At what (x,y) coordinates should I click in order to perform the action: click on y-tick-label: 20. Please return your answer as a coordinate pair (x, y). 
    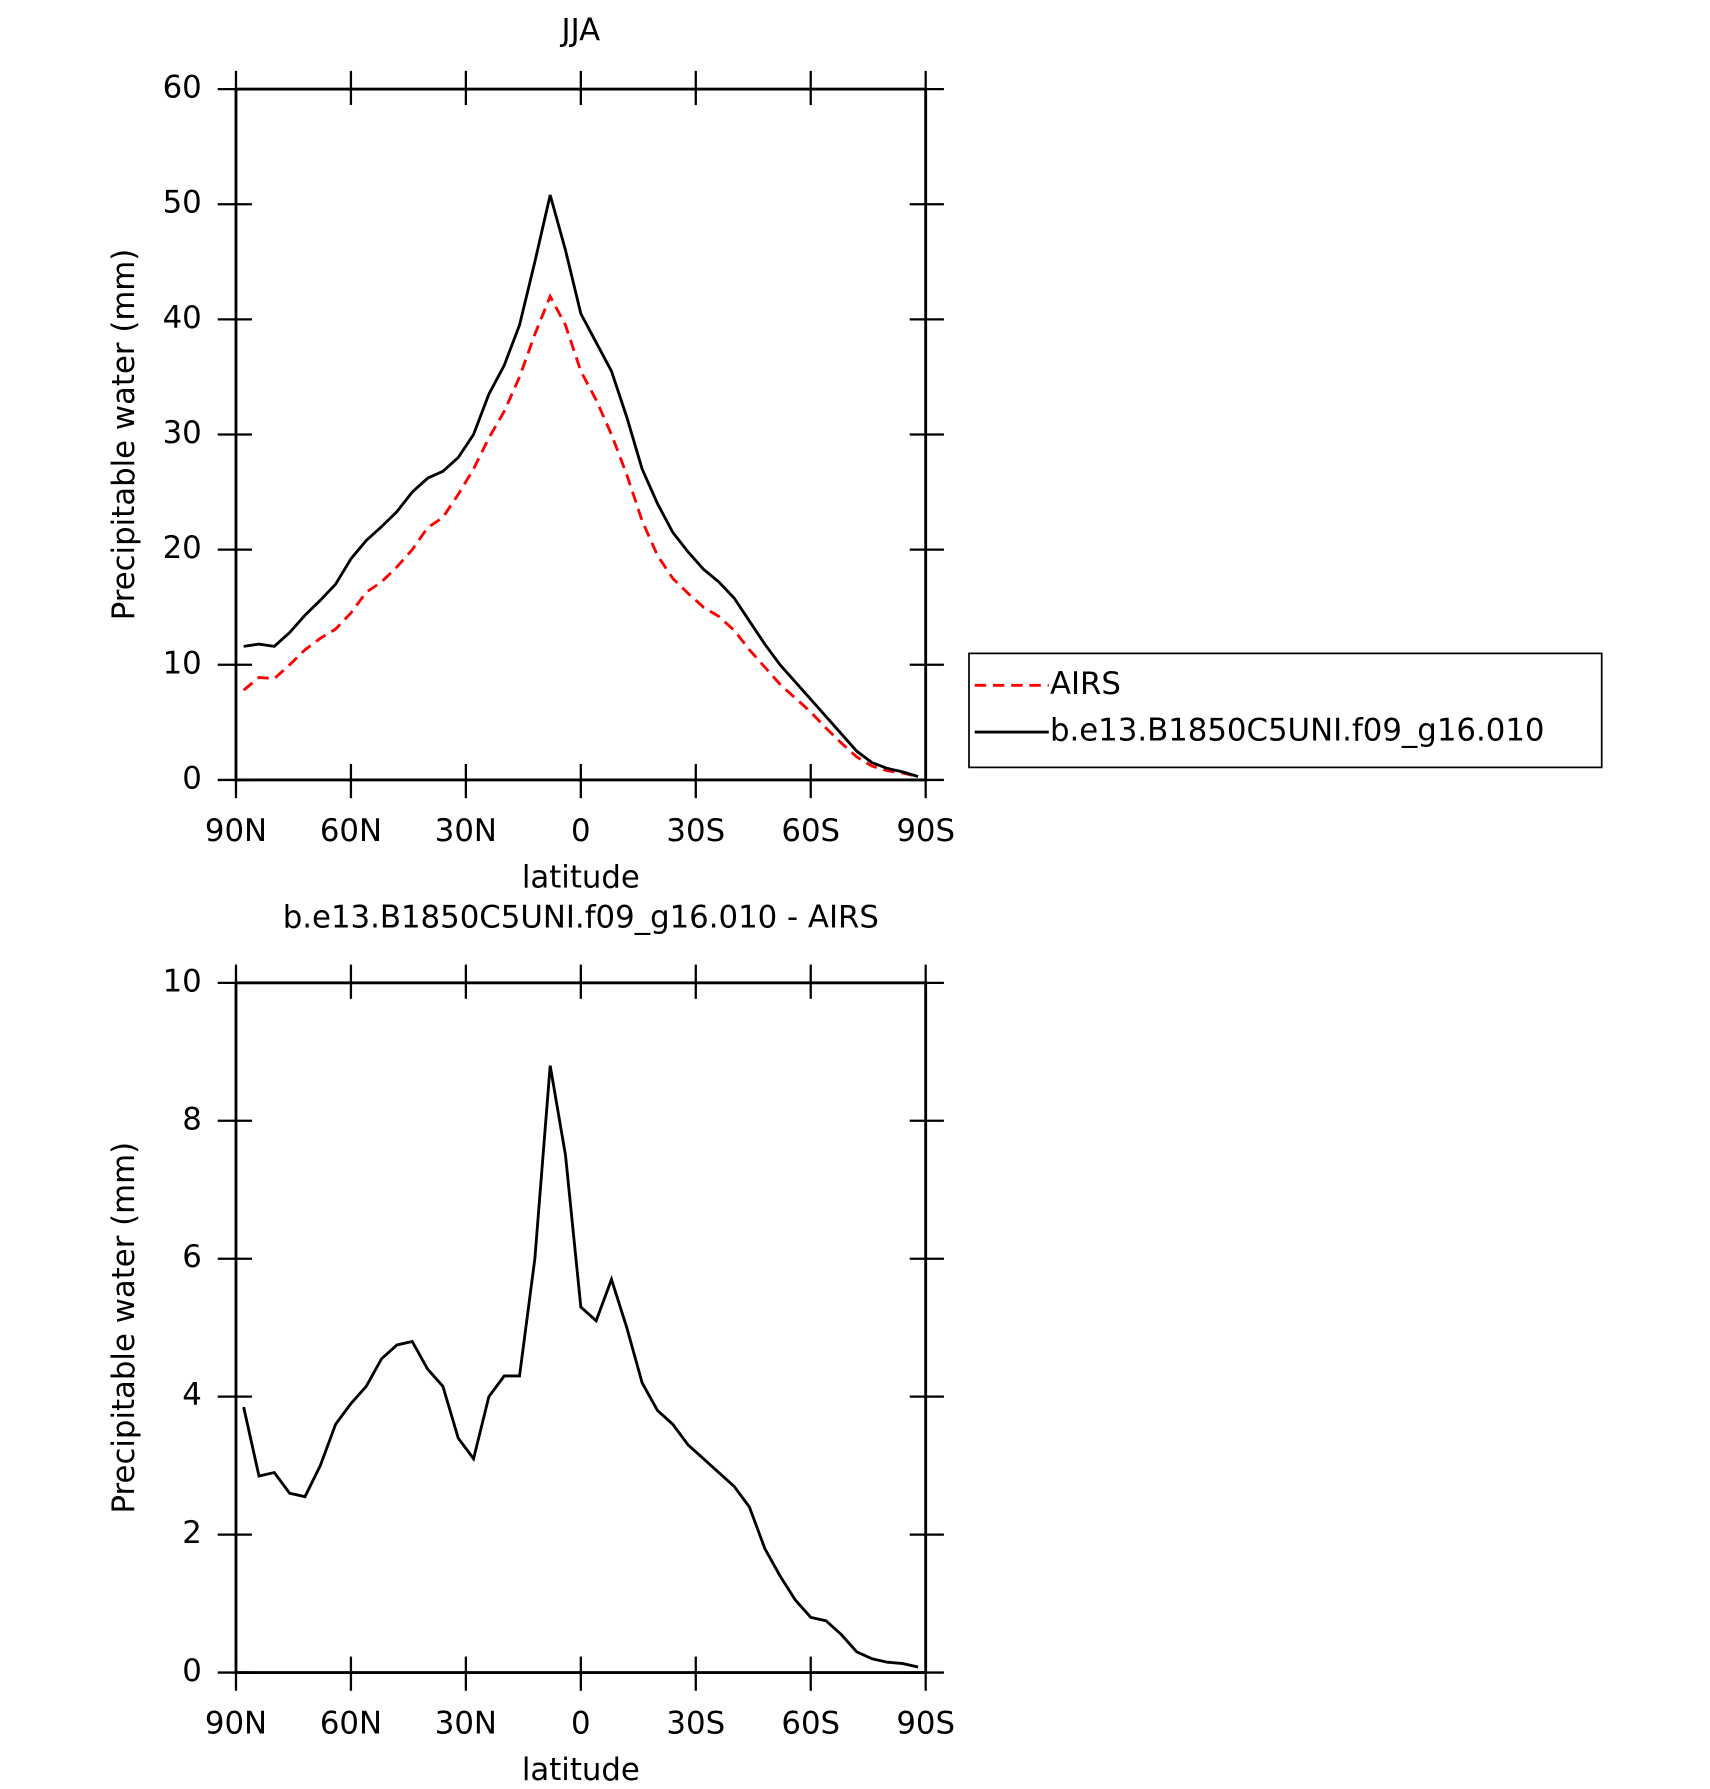
    Looking at the image, I should click on (182, 548).